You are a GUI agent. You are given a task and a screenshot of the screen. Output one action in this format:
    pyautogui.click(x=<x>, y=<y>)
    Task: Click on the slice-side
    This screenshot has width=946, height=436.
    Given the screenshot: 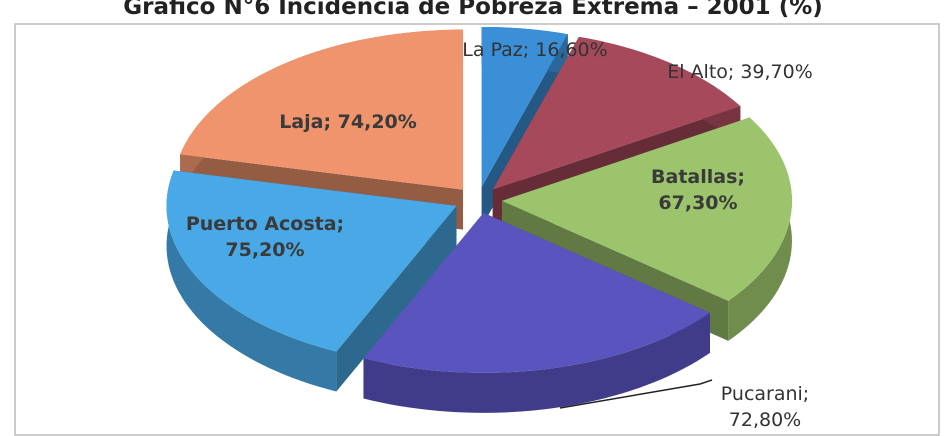 What is the action you would take?
    pyautogui.click(x=396, y=298)
    